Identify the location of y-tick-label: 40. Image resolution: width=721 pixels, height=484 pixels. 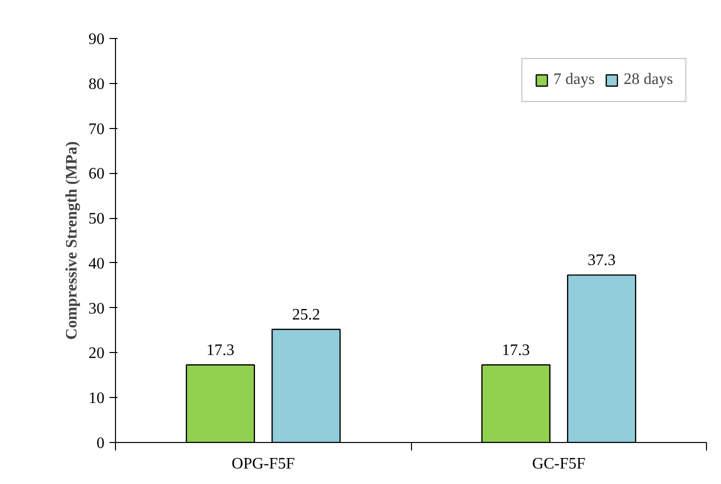
(96, 263).